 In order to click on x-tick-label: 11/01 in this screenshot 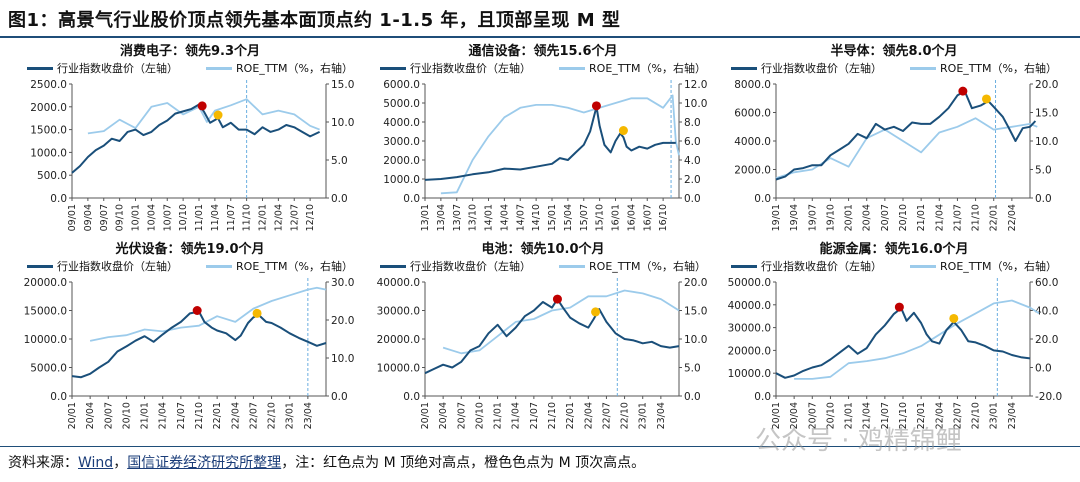, I will do `click(199, 217)`.